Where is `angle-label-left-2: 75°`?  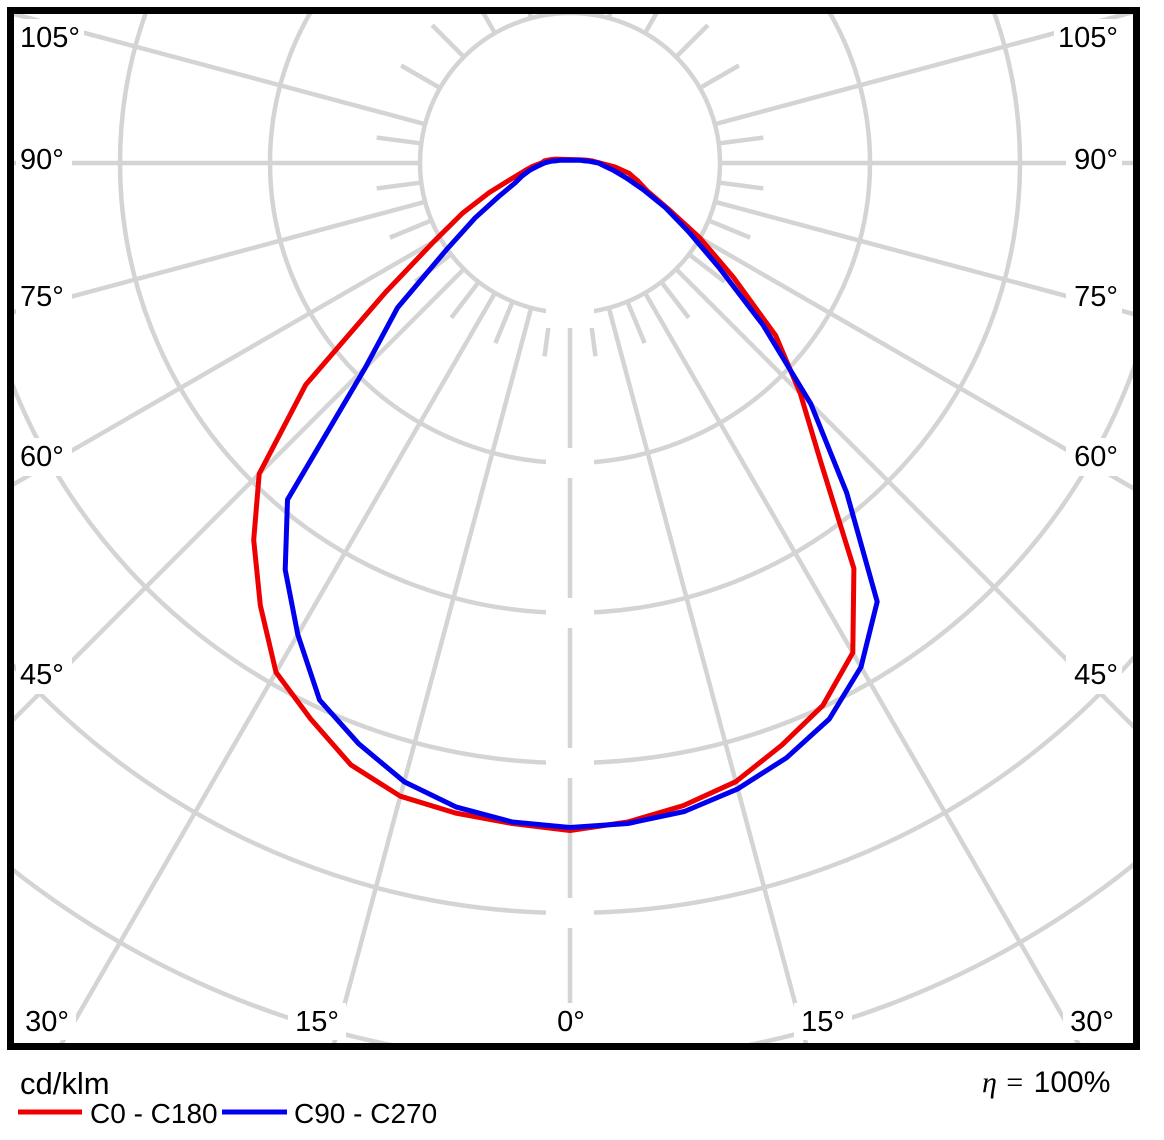
angle-label-left-2: 75° is located at coordinates (42, 297).